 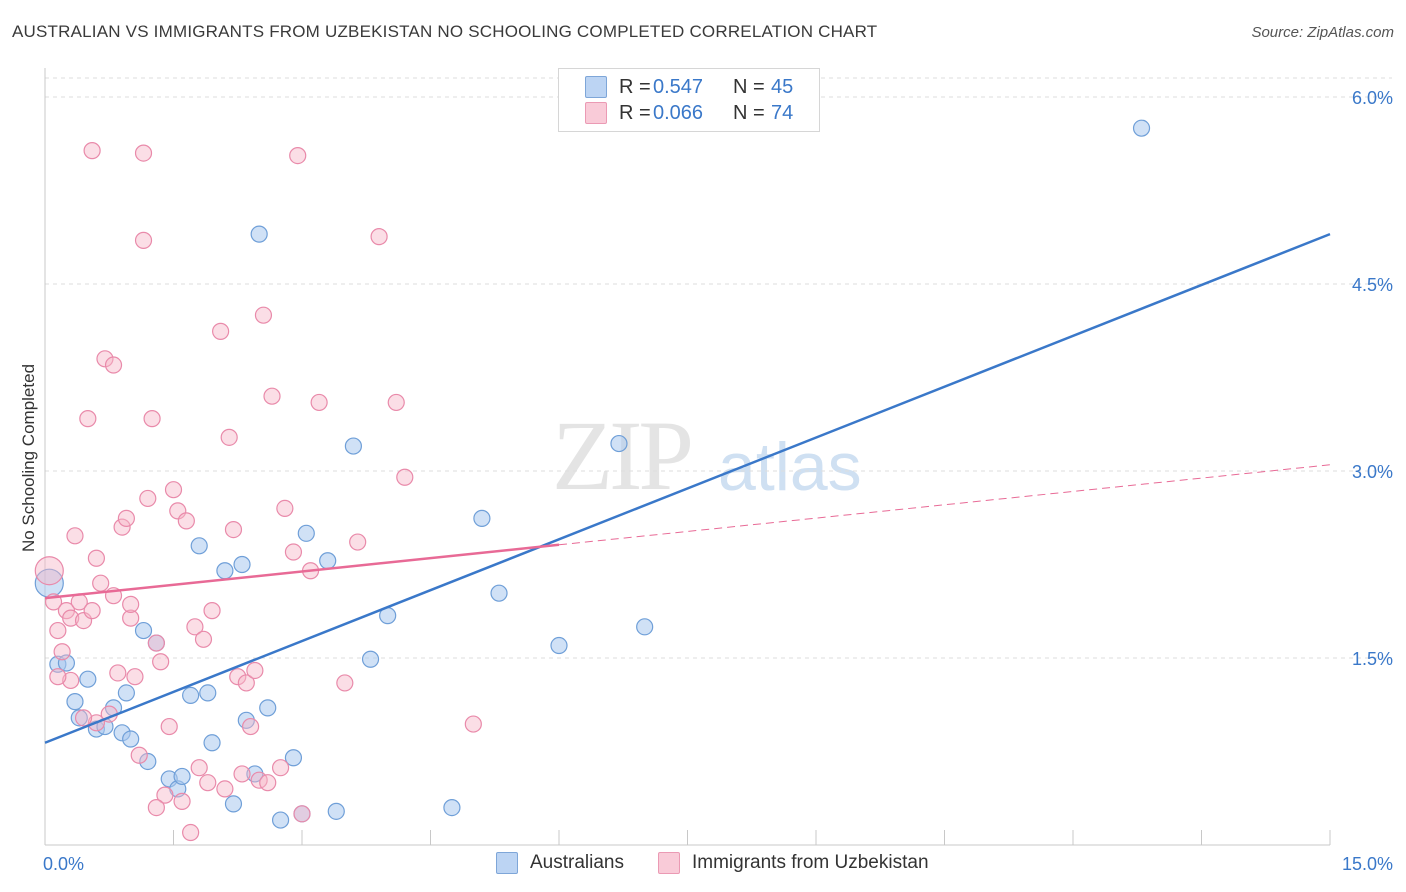 I want to click on y-tick-label: 6.0%, so click(x=1372, y=98).